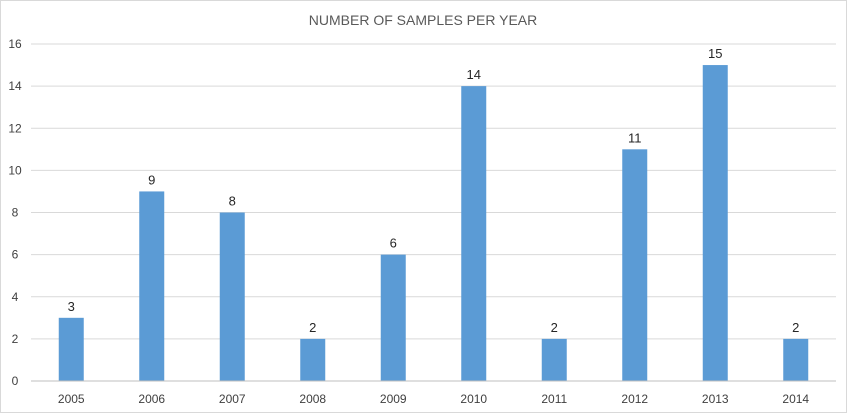 The image size is (847, 413). What do you see at coordinates (15, 297) in the screenshot?
I see `y-tick-label: 4` at bounding box center [15, 297].